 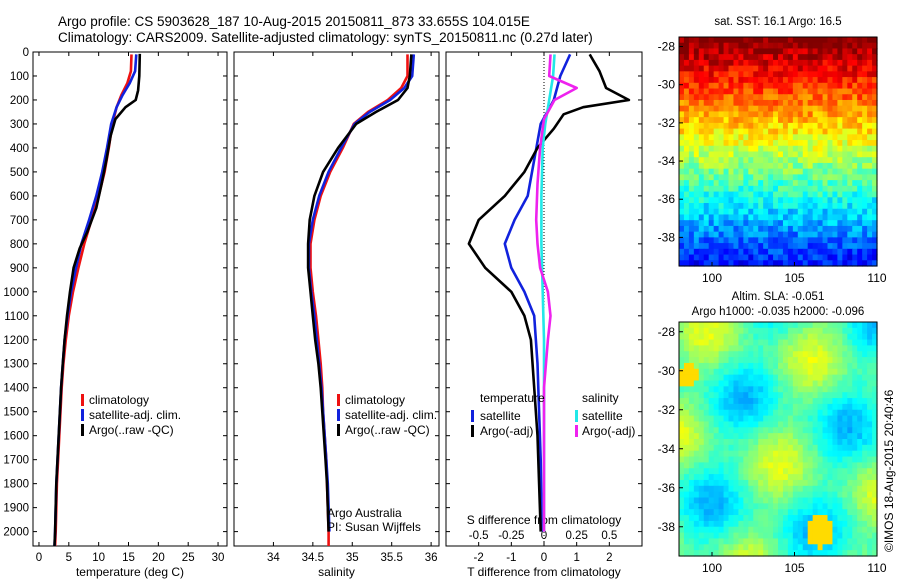 I want to click on xtick-label-s: 0, so click(x=544, y=536).